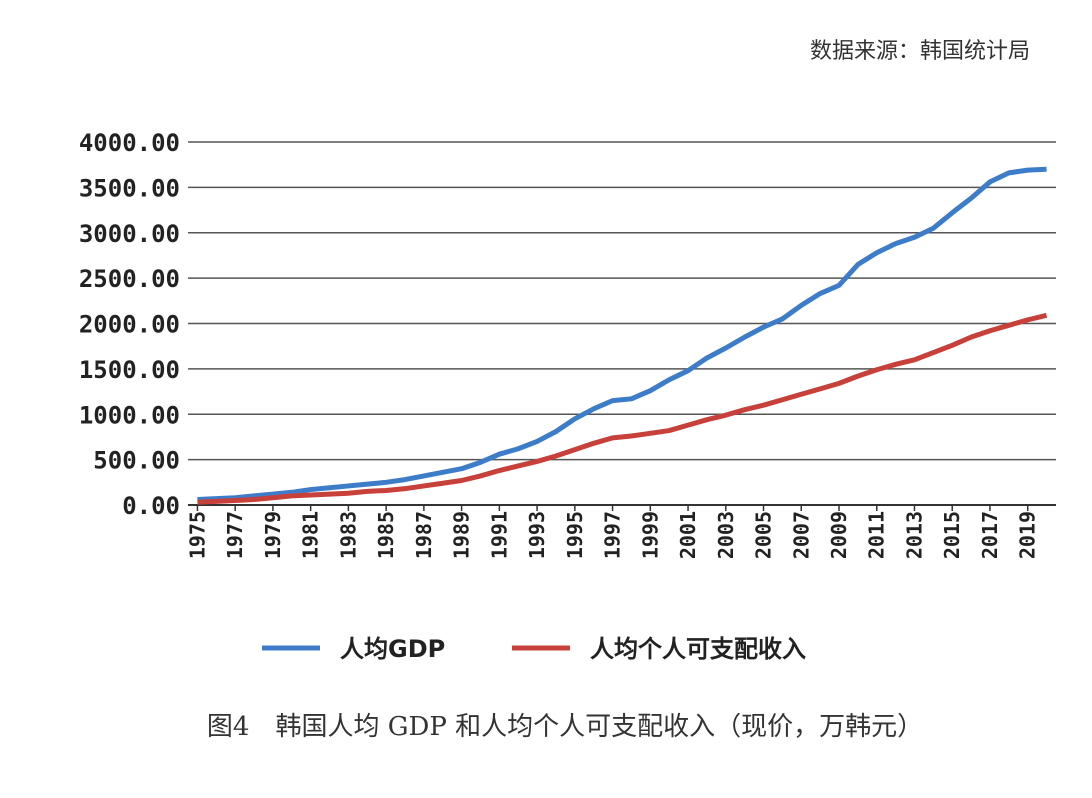  Describe the element at coordinates (650, 535) in the screenshot. I see `x-tick-label: 1999` at that location.